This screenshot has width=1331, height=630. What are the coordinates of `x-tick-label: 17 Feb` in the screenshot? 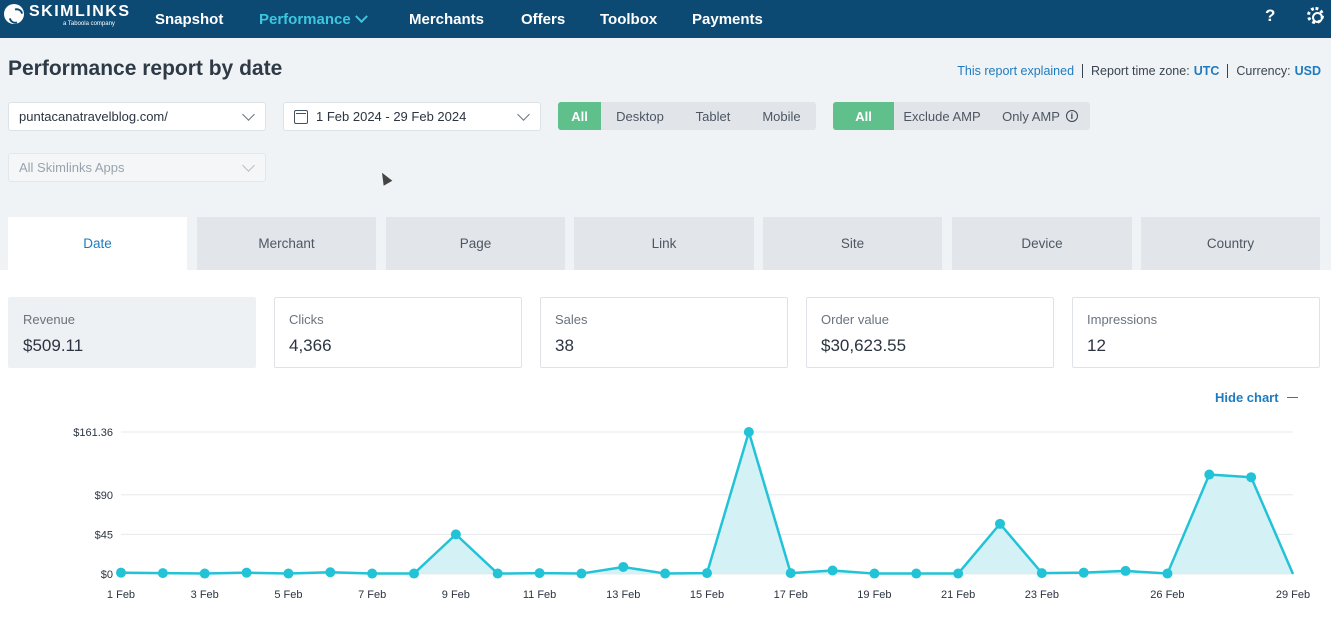 It's located at (791, 595).